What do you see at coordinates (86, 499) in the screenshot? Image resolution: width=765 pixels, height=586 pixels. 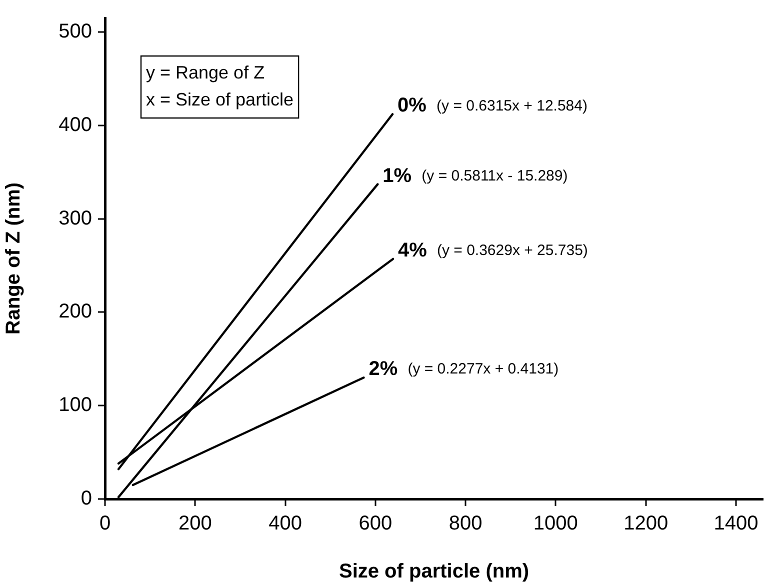 I see `y-tick-label: 0` at bounding box center [86, 499].